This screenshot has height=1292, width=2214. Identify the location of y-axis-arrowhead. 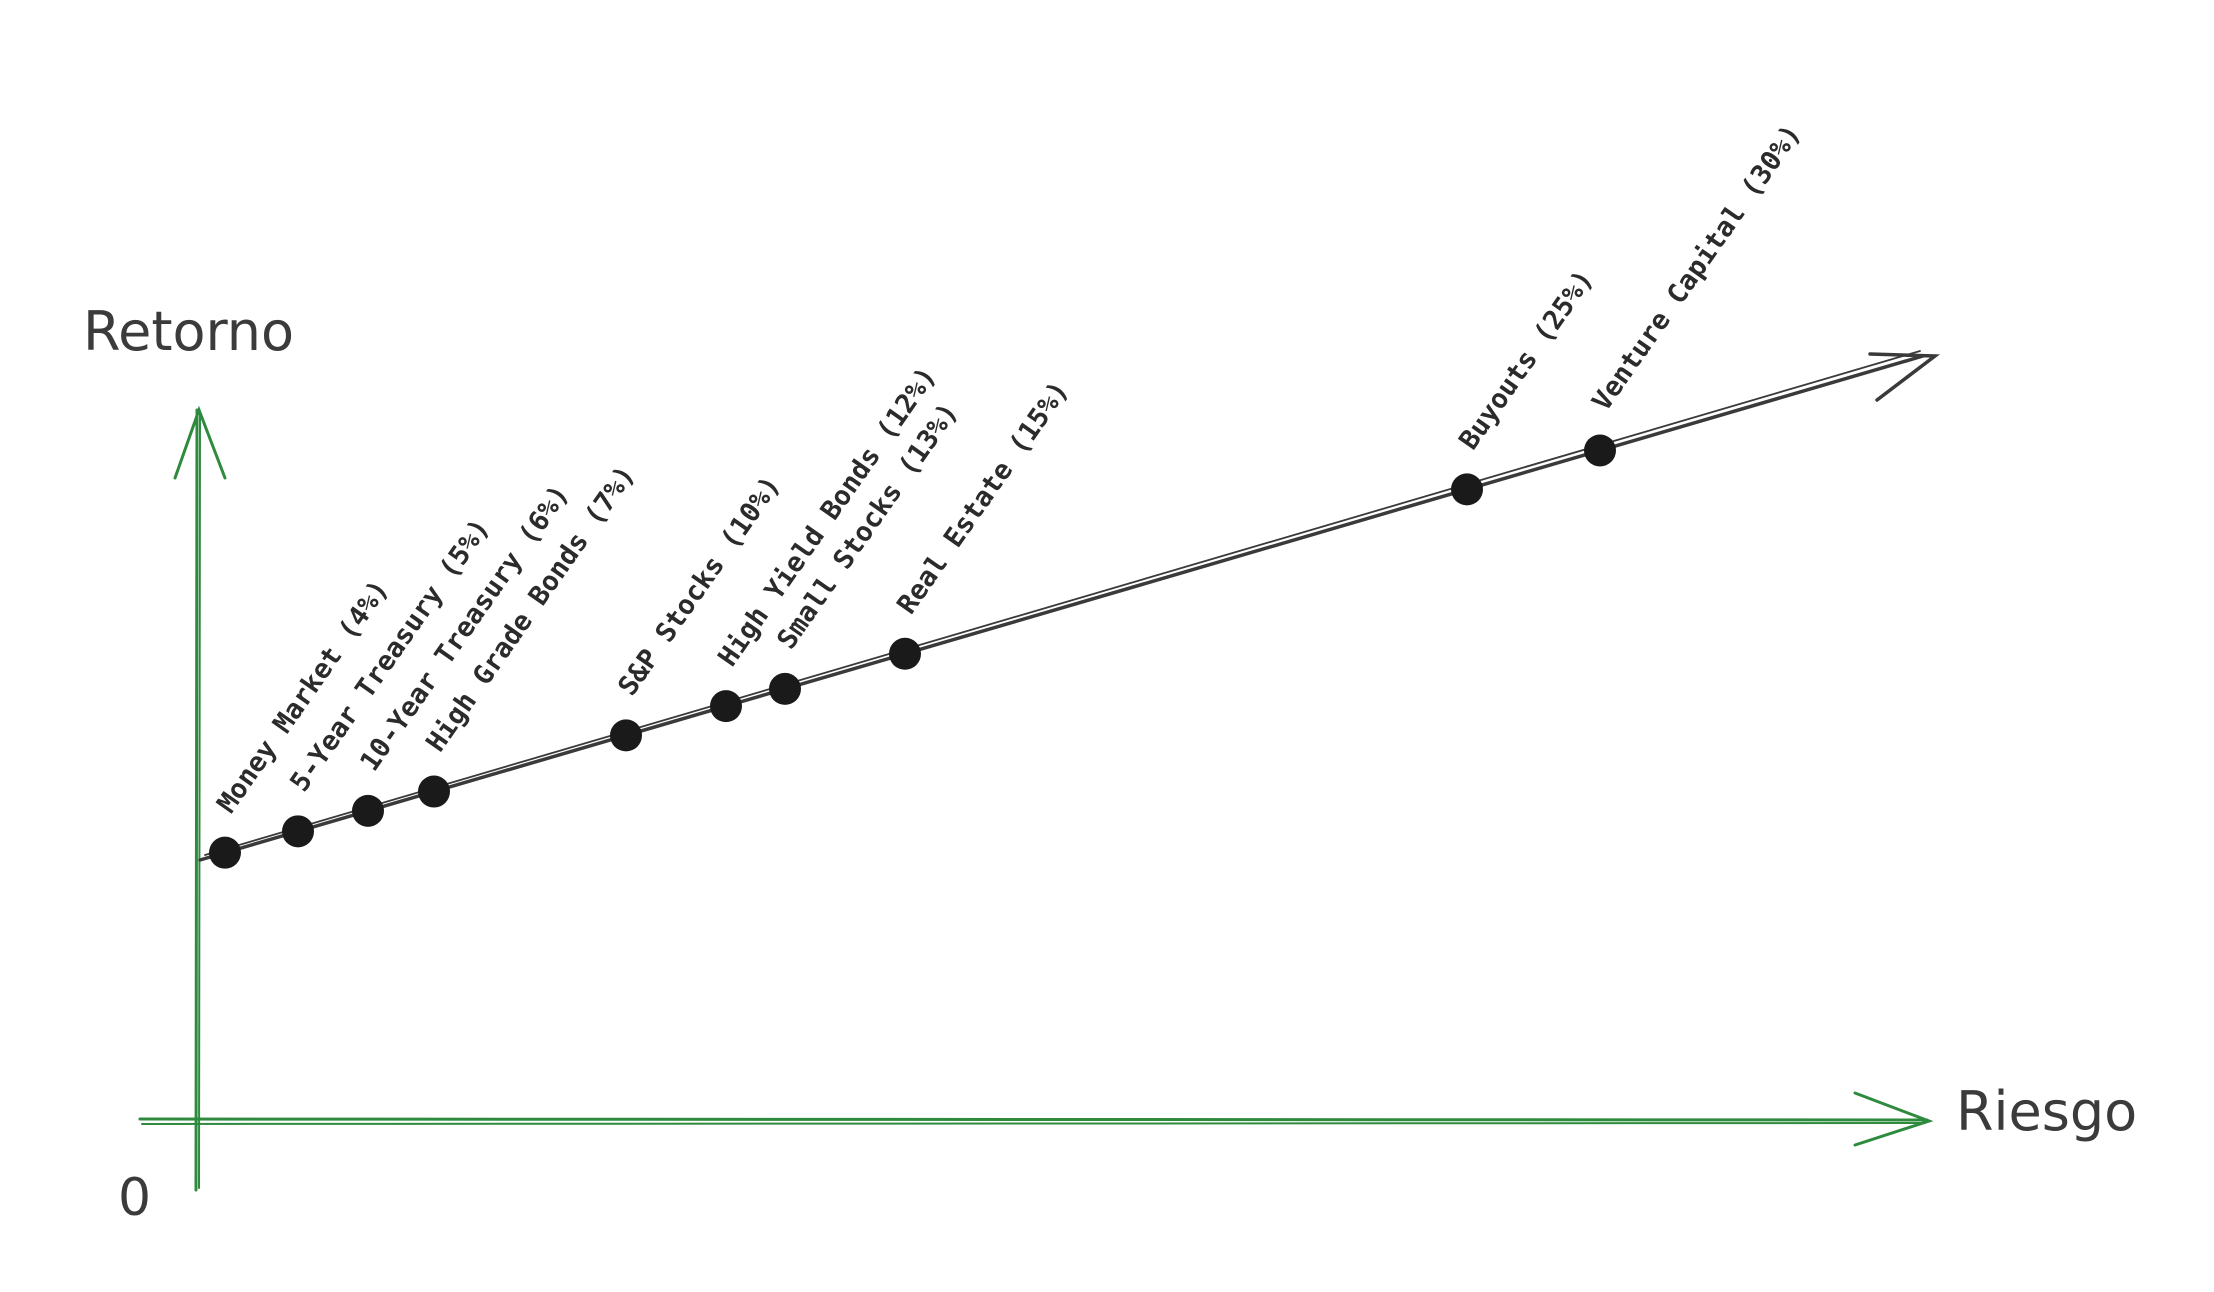
(200, 442).